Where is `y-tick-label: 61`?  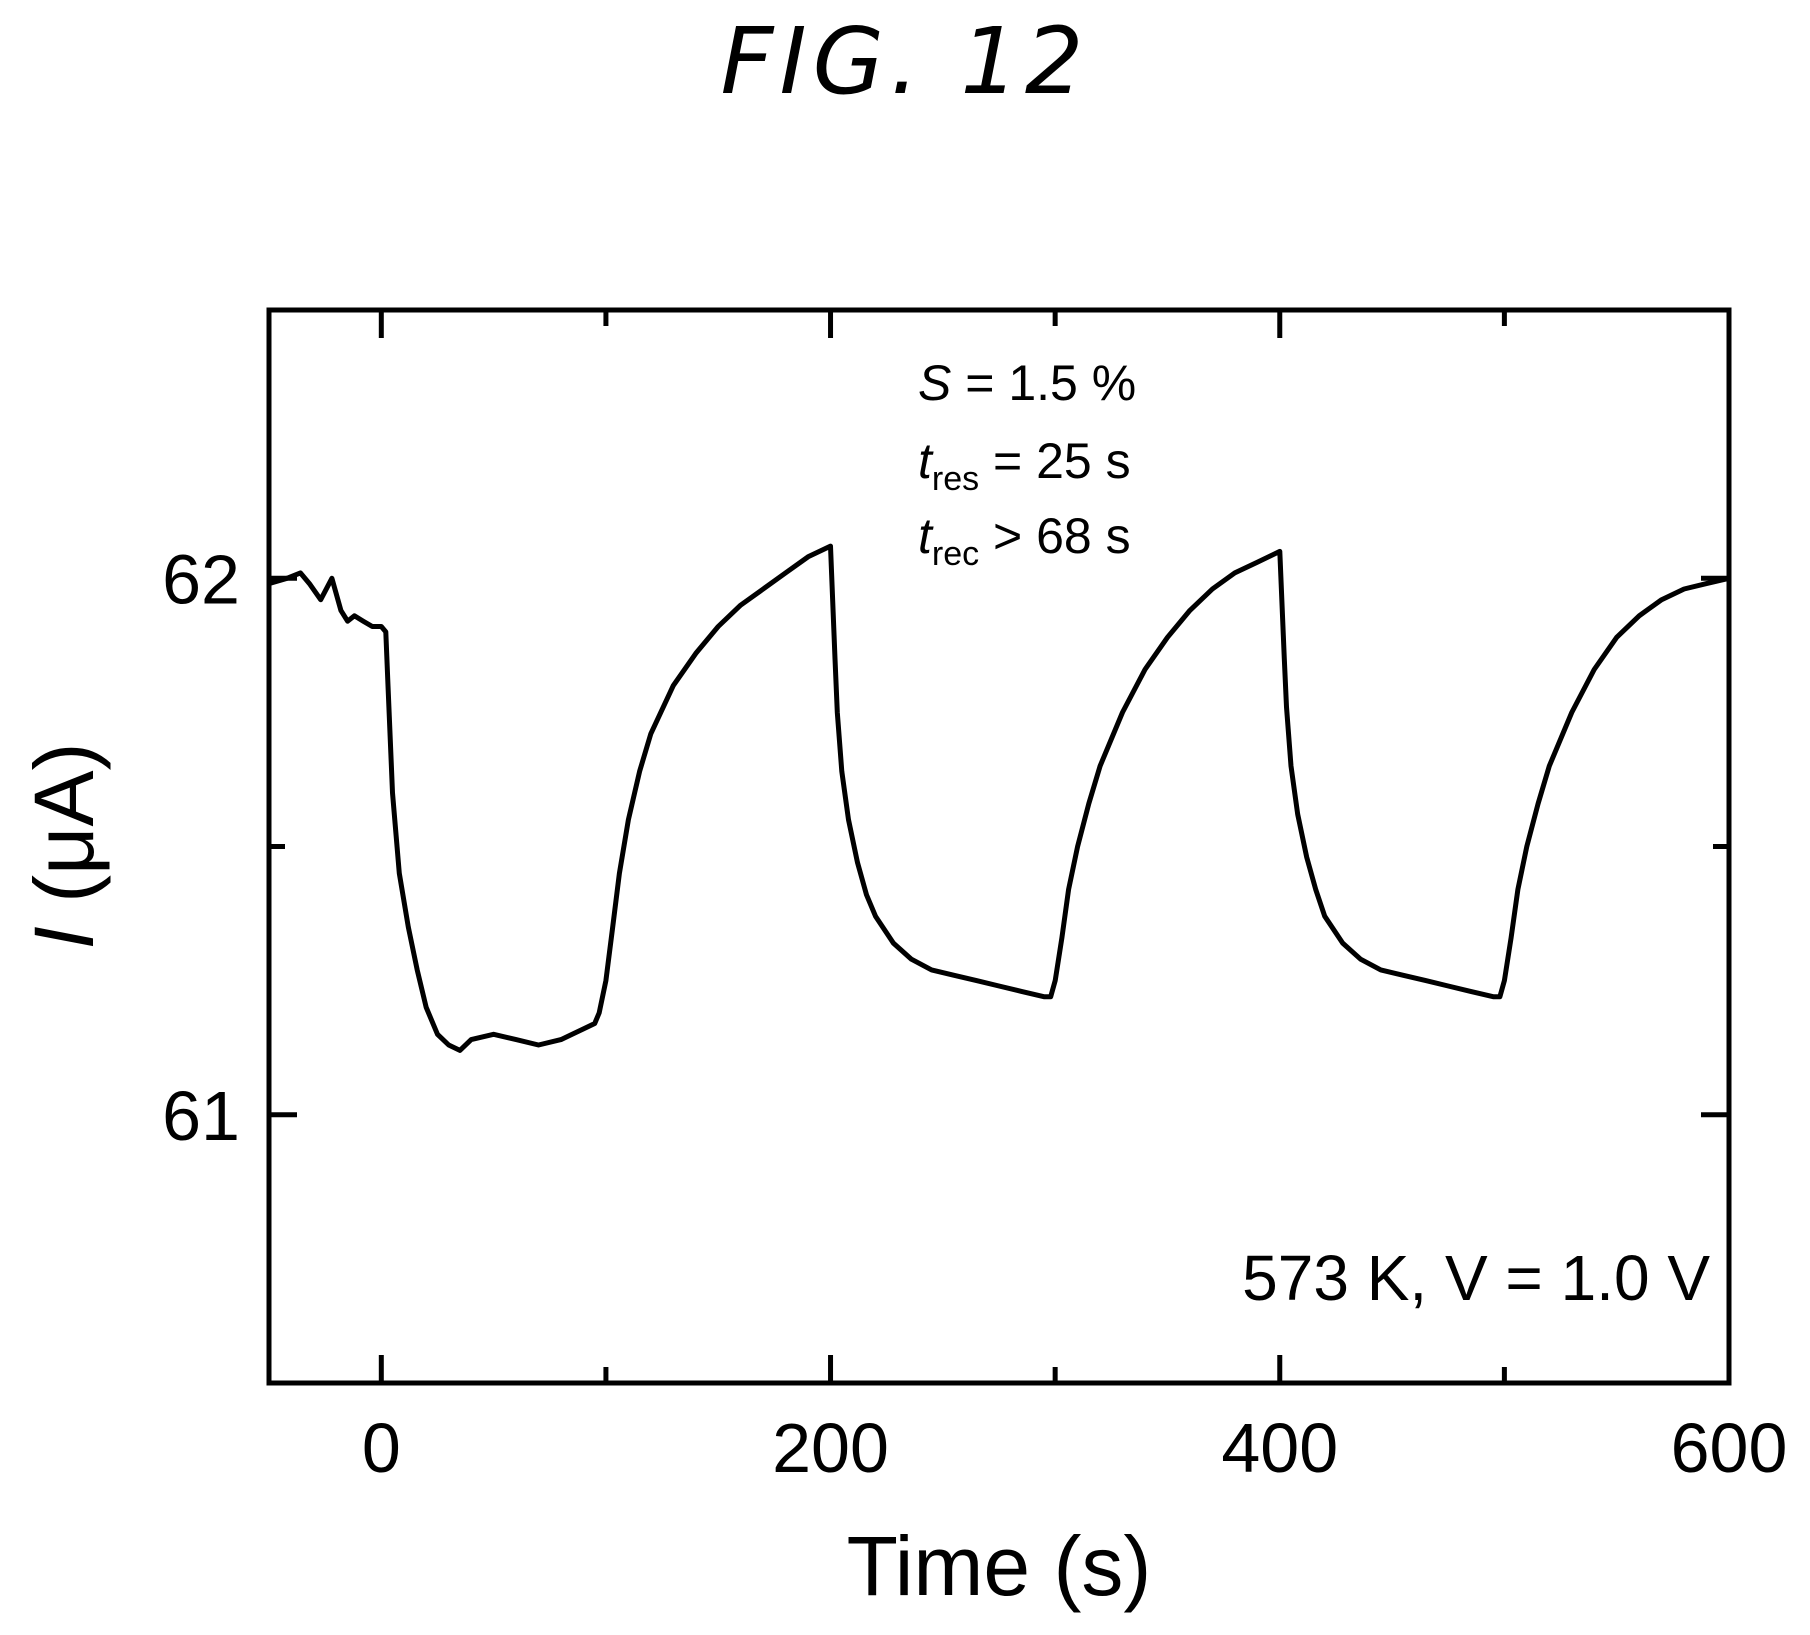 y-tick-label: 61 is located at coordinates (201, 1116).